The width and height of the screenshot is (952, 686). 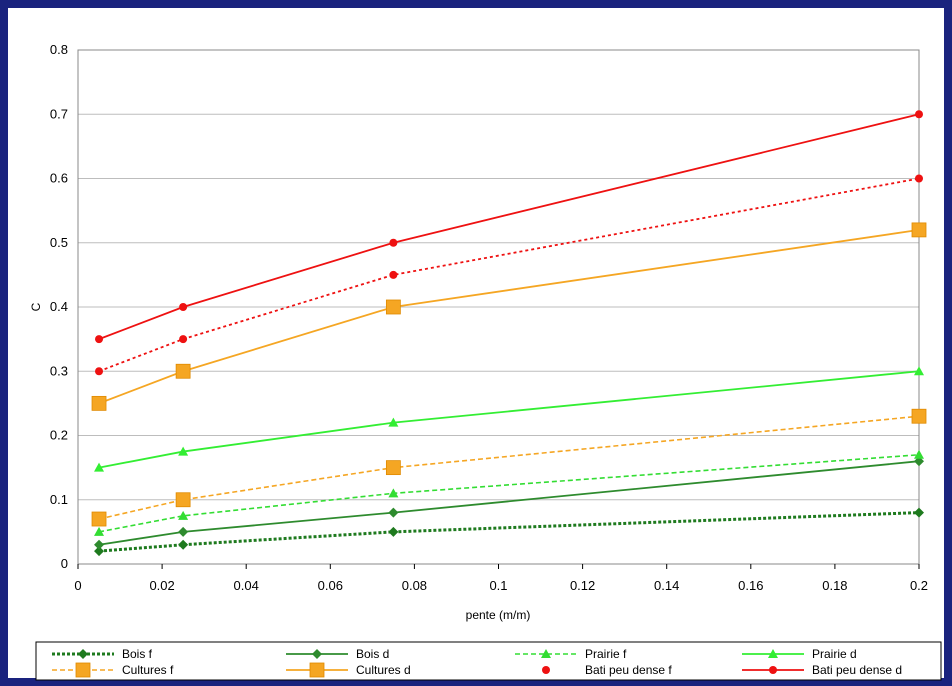 What do you see at coordinates (348, 670) in the screenshot?
I see `legend-item: Cultures d` at bounding box center [348, 670].